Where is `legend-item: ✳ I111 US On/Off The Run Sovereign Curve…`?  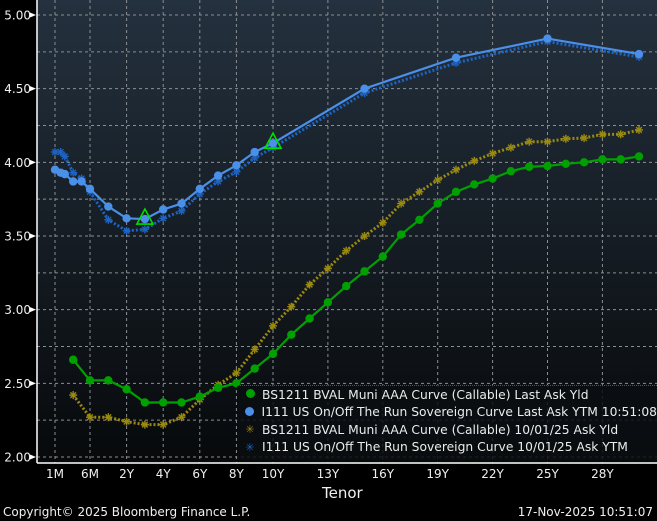 legend-item: ✳ I111 US On/Off The Run Sovereign Curve… is located at coordinates (447, 448).